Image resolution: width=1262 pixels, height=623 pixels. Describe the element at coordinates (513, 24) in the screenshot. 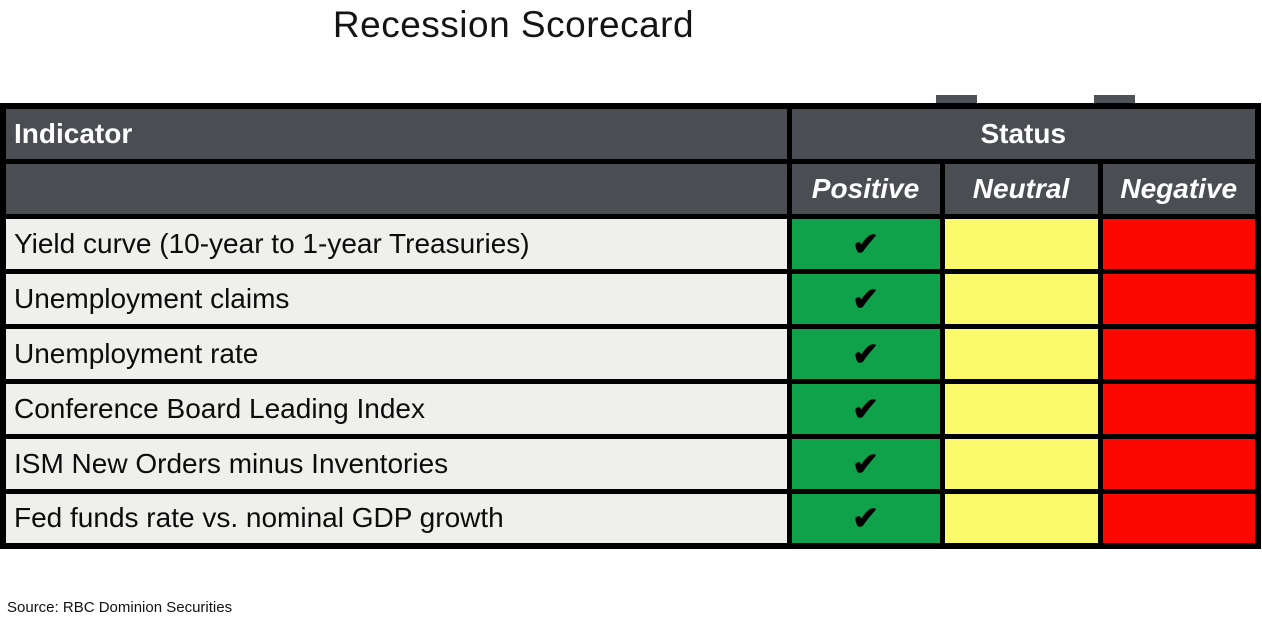

I see `page-title: Recession Scorecard` at that location.